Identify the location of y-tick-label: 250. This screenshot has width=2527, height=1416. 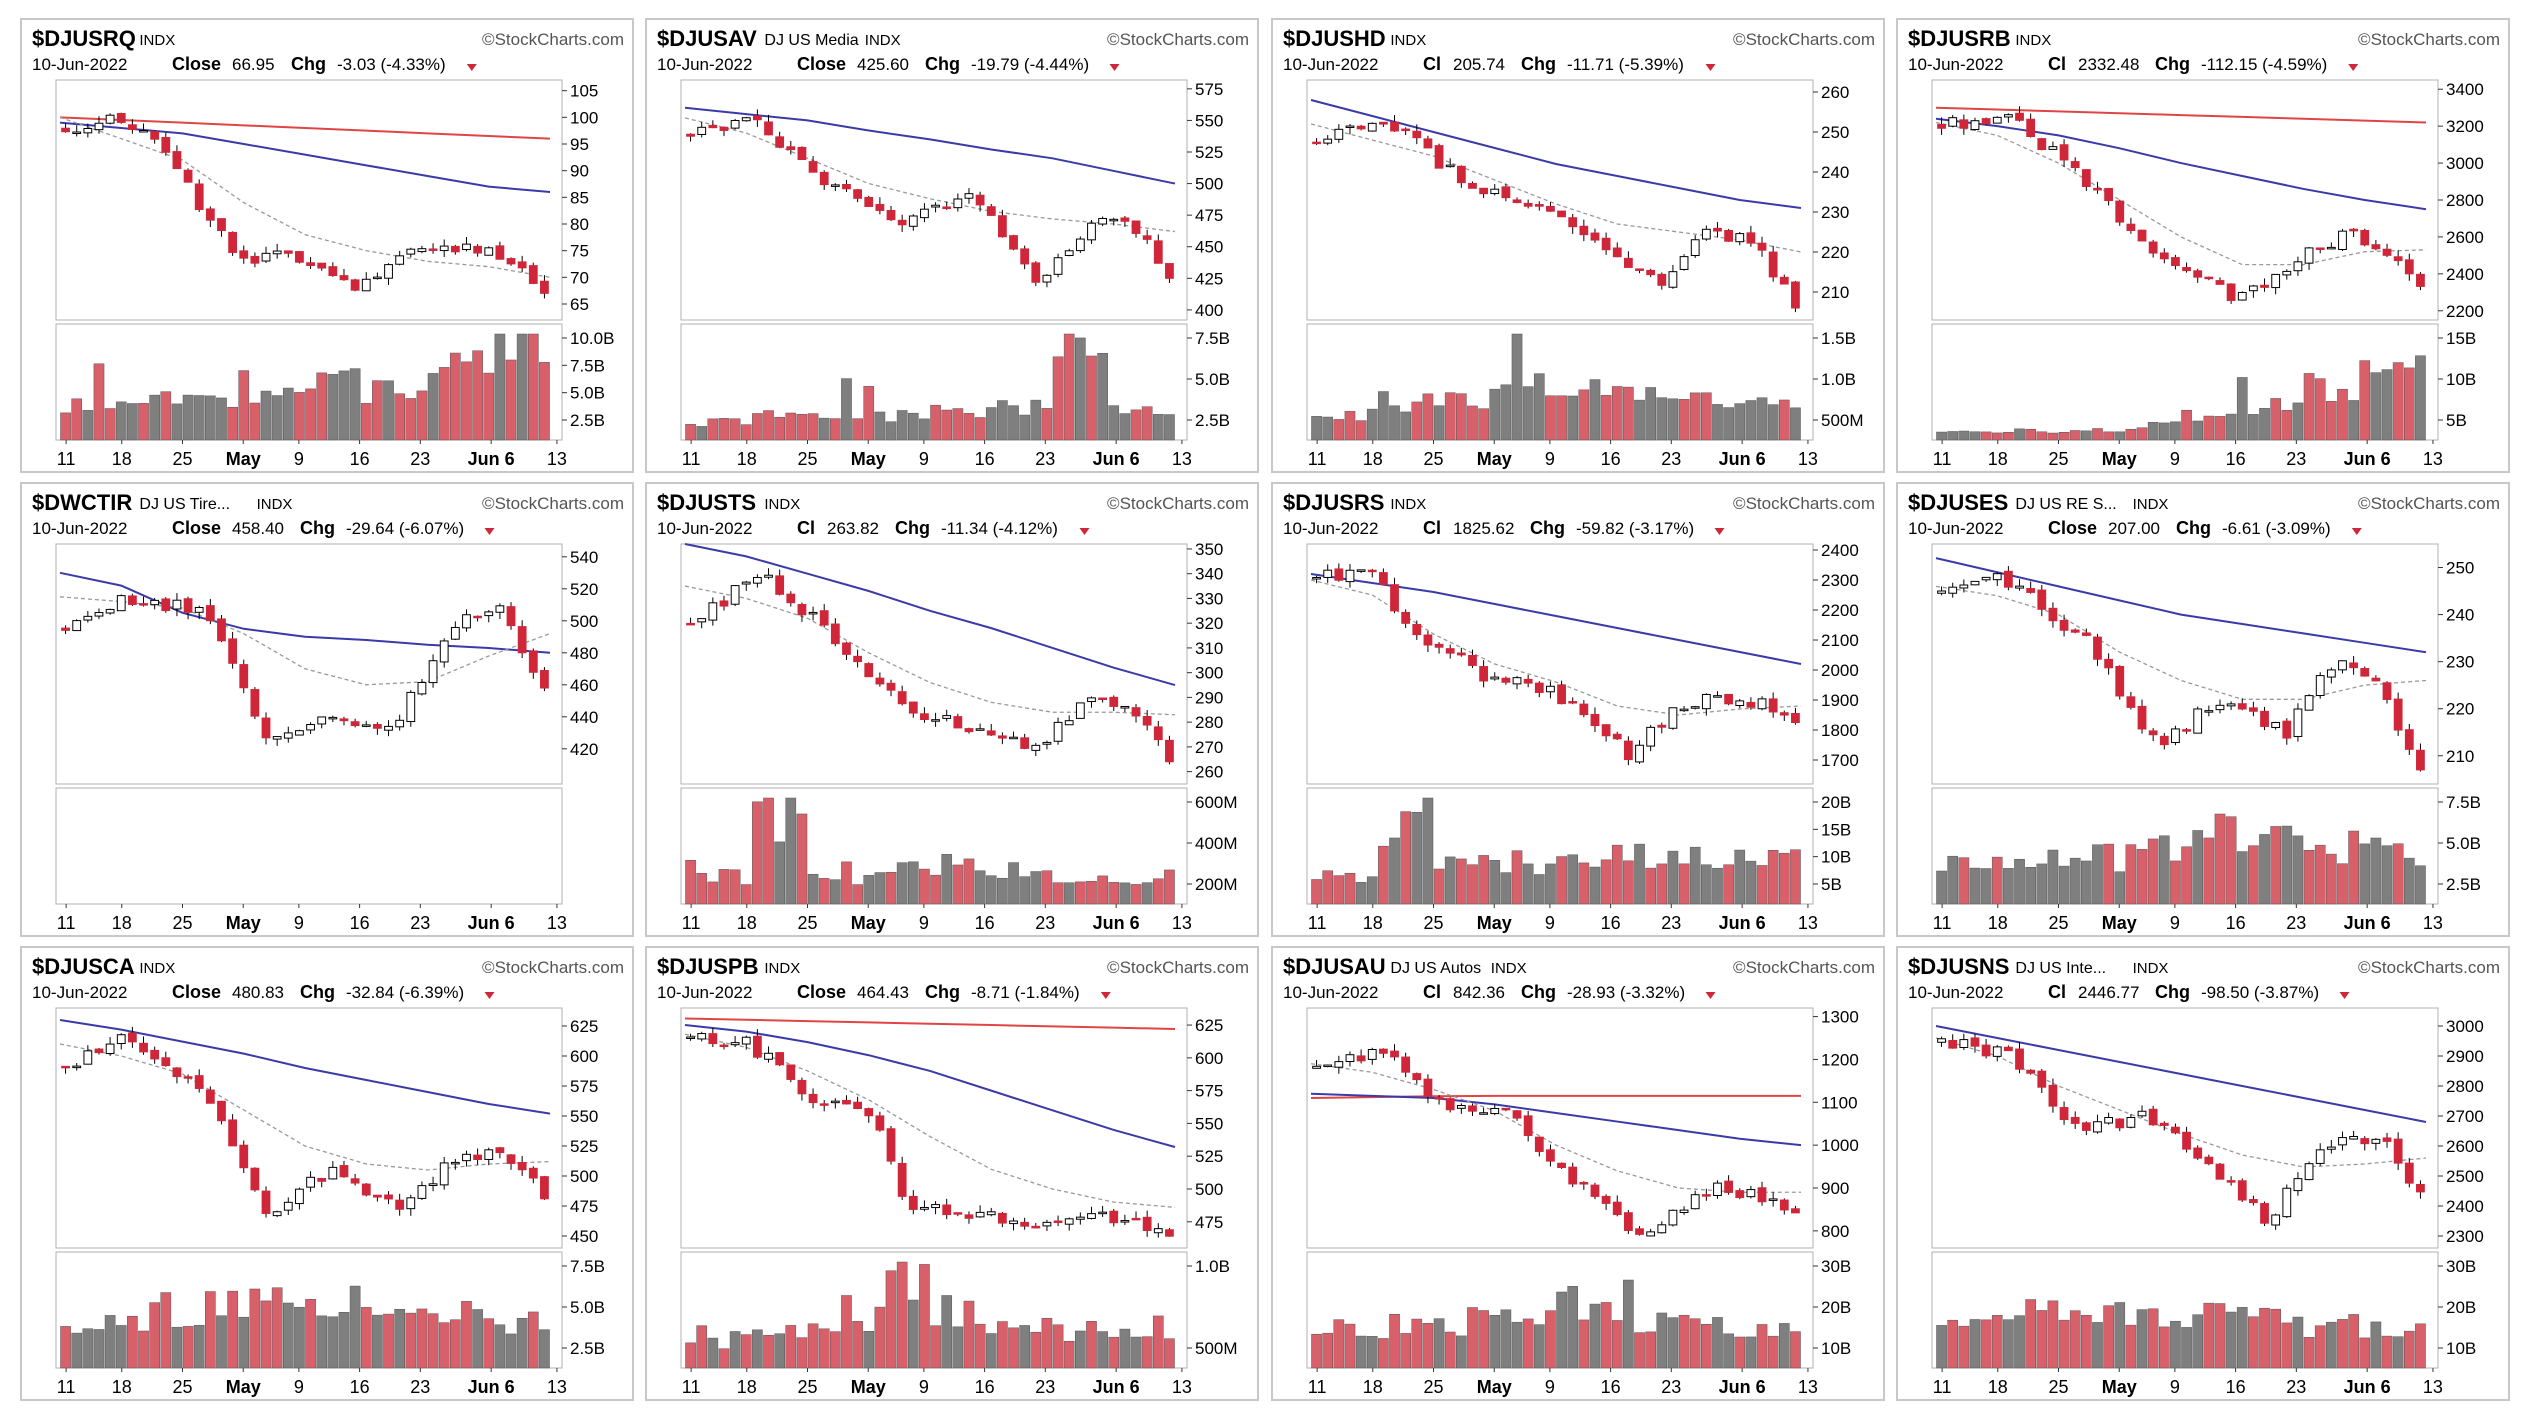
(1835, 132).